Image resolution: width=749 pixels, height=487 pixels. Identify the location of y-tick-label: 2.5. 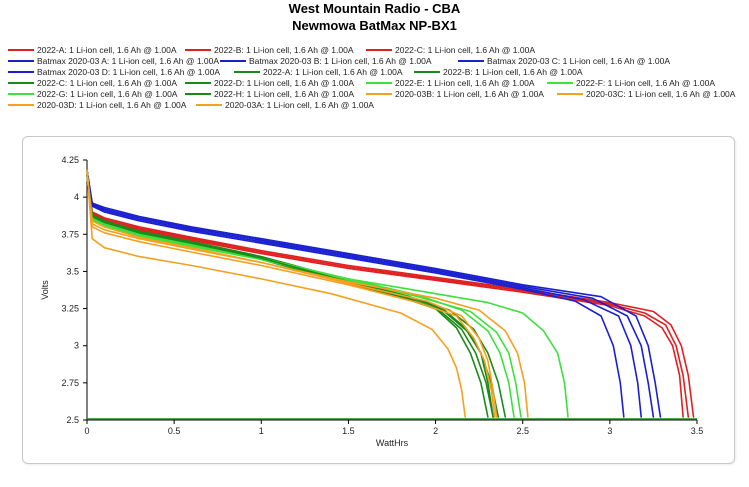
(72, 420).